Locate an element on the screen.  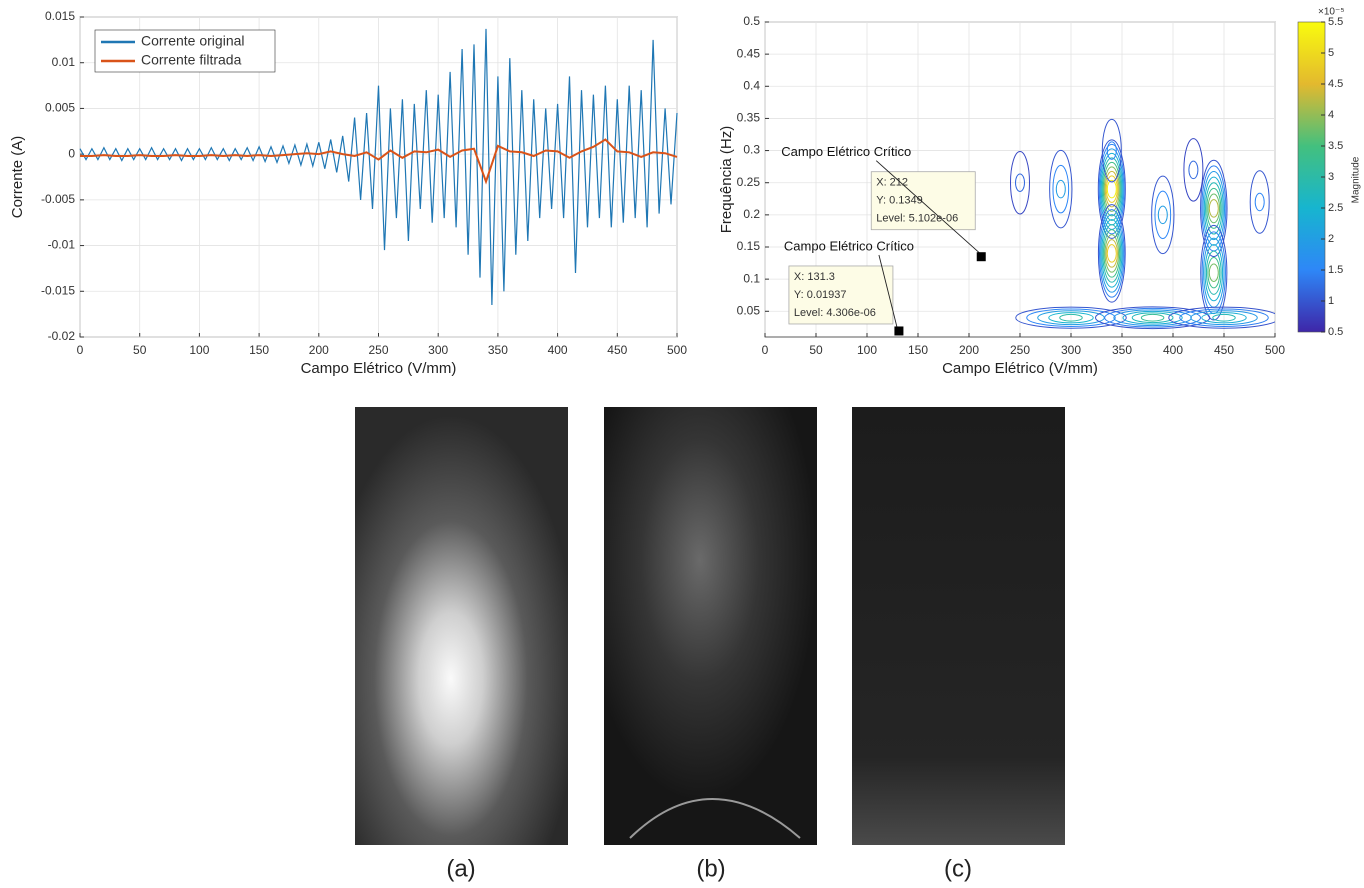
colorbar-tick-label: 0.5 is located at coordinates (1335, 332).